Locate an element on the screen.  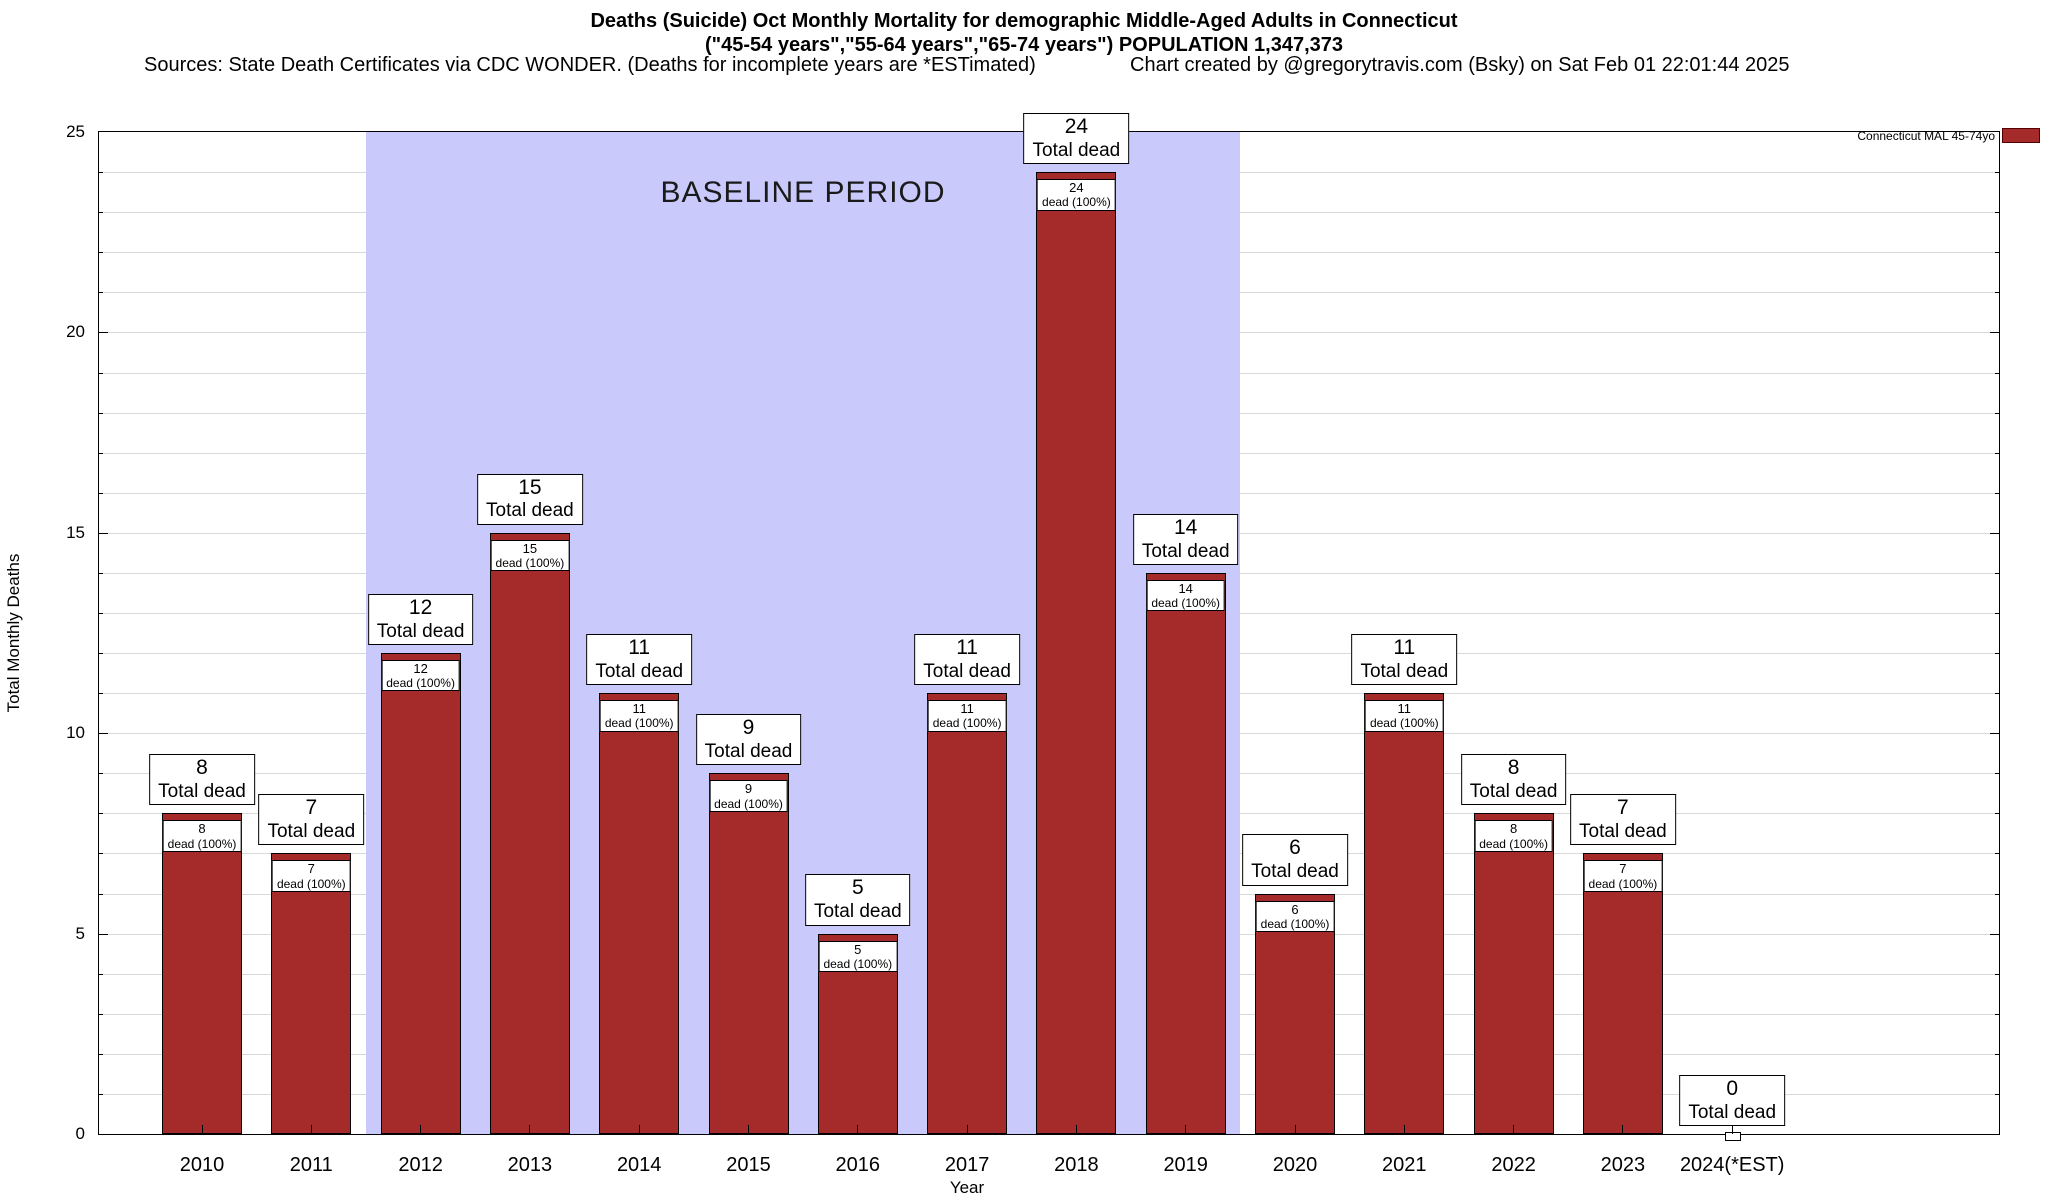
x-axis-title: Year is located at coordinates (967, 1187).